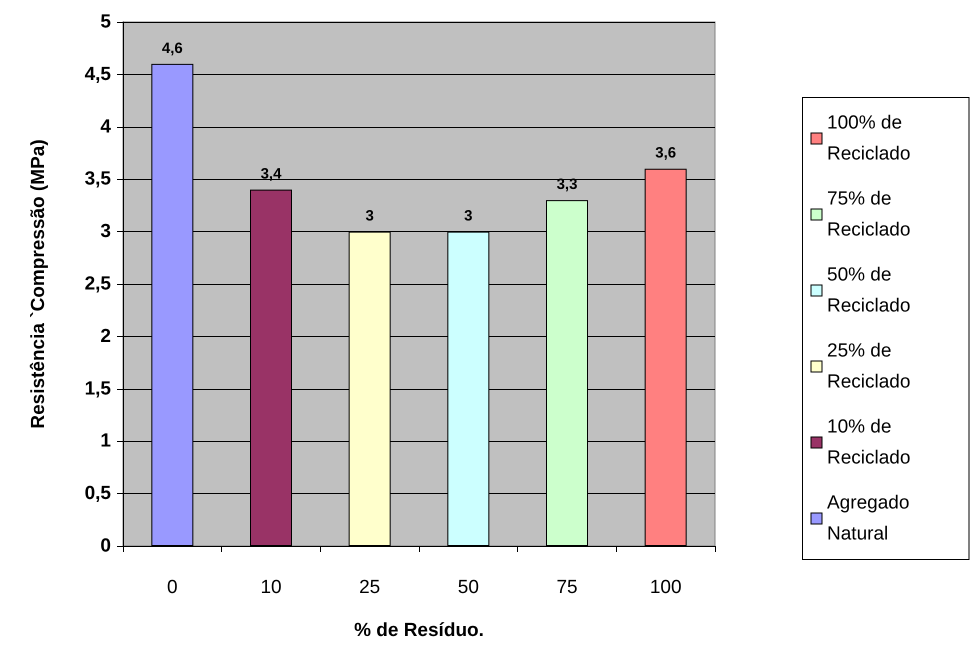  I want to click on x-axis-title: % de Resíduo., so click(419, 630).